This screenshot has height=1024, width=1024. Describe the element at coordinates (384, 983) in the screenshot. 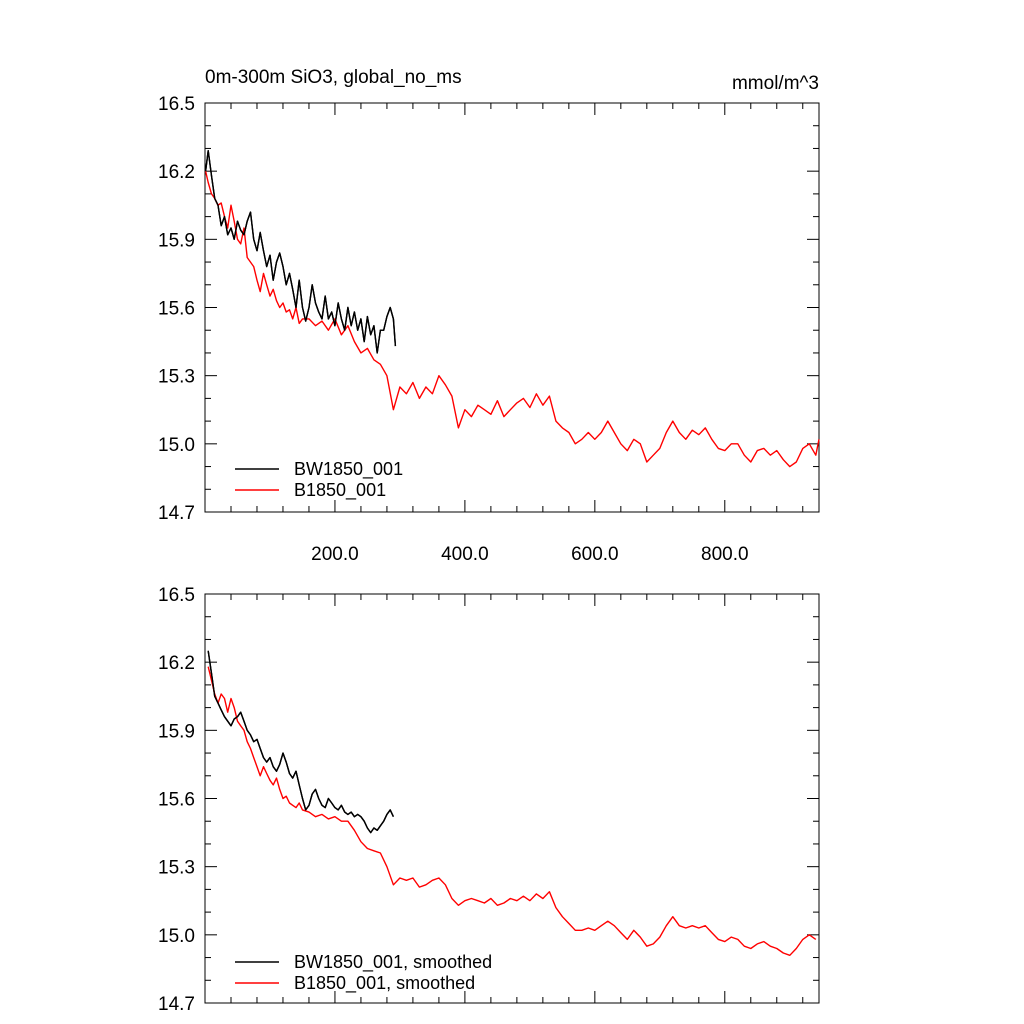

I see `legend-label: B1850_001, smoothed` at that location.